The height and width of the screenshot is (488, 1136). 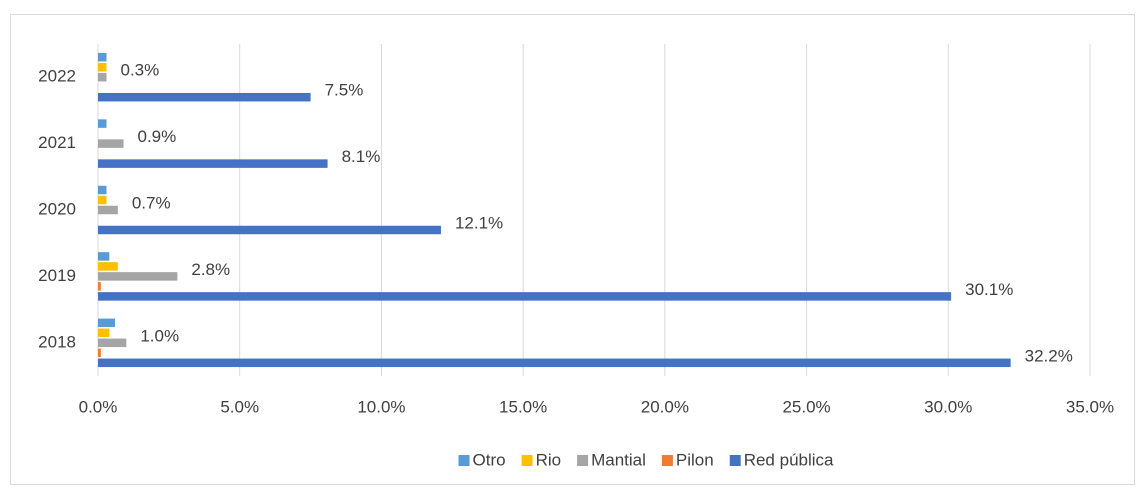 I want to click on data-label: 12.1%, so click(x=479, y=222).